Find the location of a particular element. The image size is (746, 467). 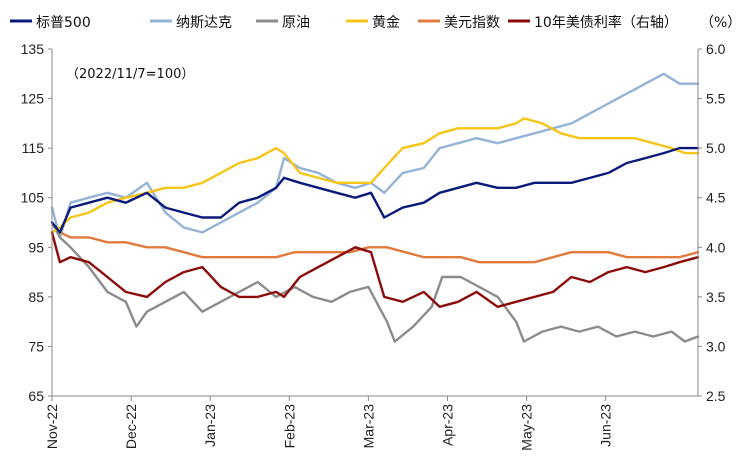

x-tick-label: Mar-23 is located at coordinates (368, 426).